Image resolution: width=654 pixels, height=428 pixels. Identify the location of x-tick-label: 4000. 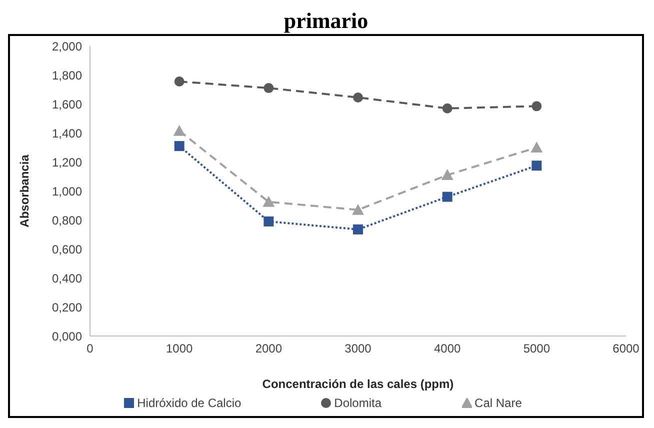
(448, 349).